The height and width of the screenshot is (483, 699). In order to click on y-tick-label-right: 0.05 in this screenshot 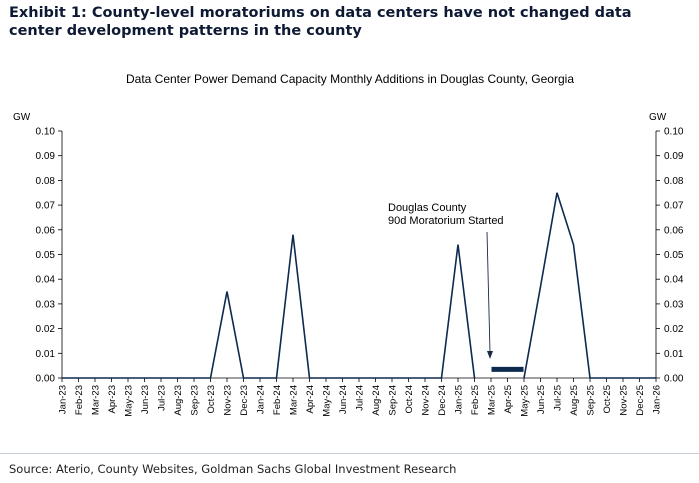, I will do `click(674, 255)`.